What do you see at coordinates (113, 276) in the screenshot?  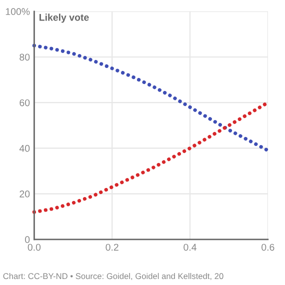 I see `text: Chart: CC-BY-ND • Source: Goidel, Goidel and Kellstedt, 20` at bounding box center [113, 276].